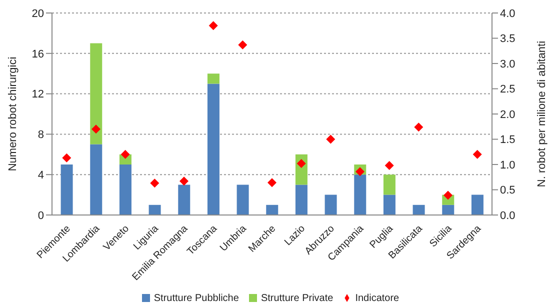 Image resolution: width=551 pixels, height=308 pixels. Describe the element at coordinates (297, 298) in the screenshot. I see `legend-label: Strutture Private` at that location.